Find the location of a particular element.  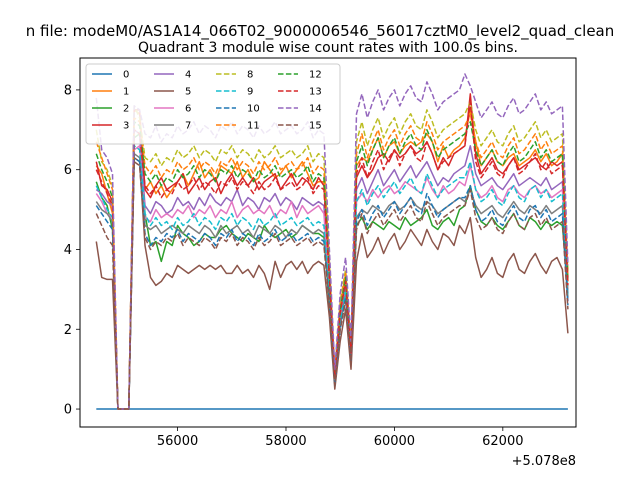

y-tick-label: 2 is located at coordinates (68, 330).